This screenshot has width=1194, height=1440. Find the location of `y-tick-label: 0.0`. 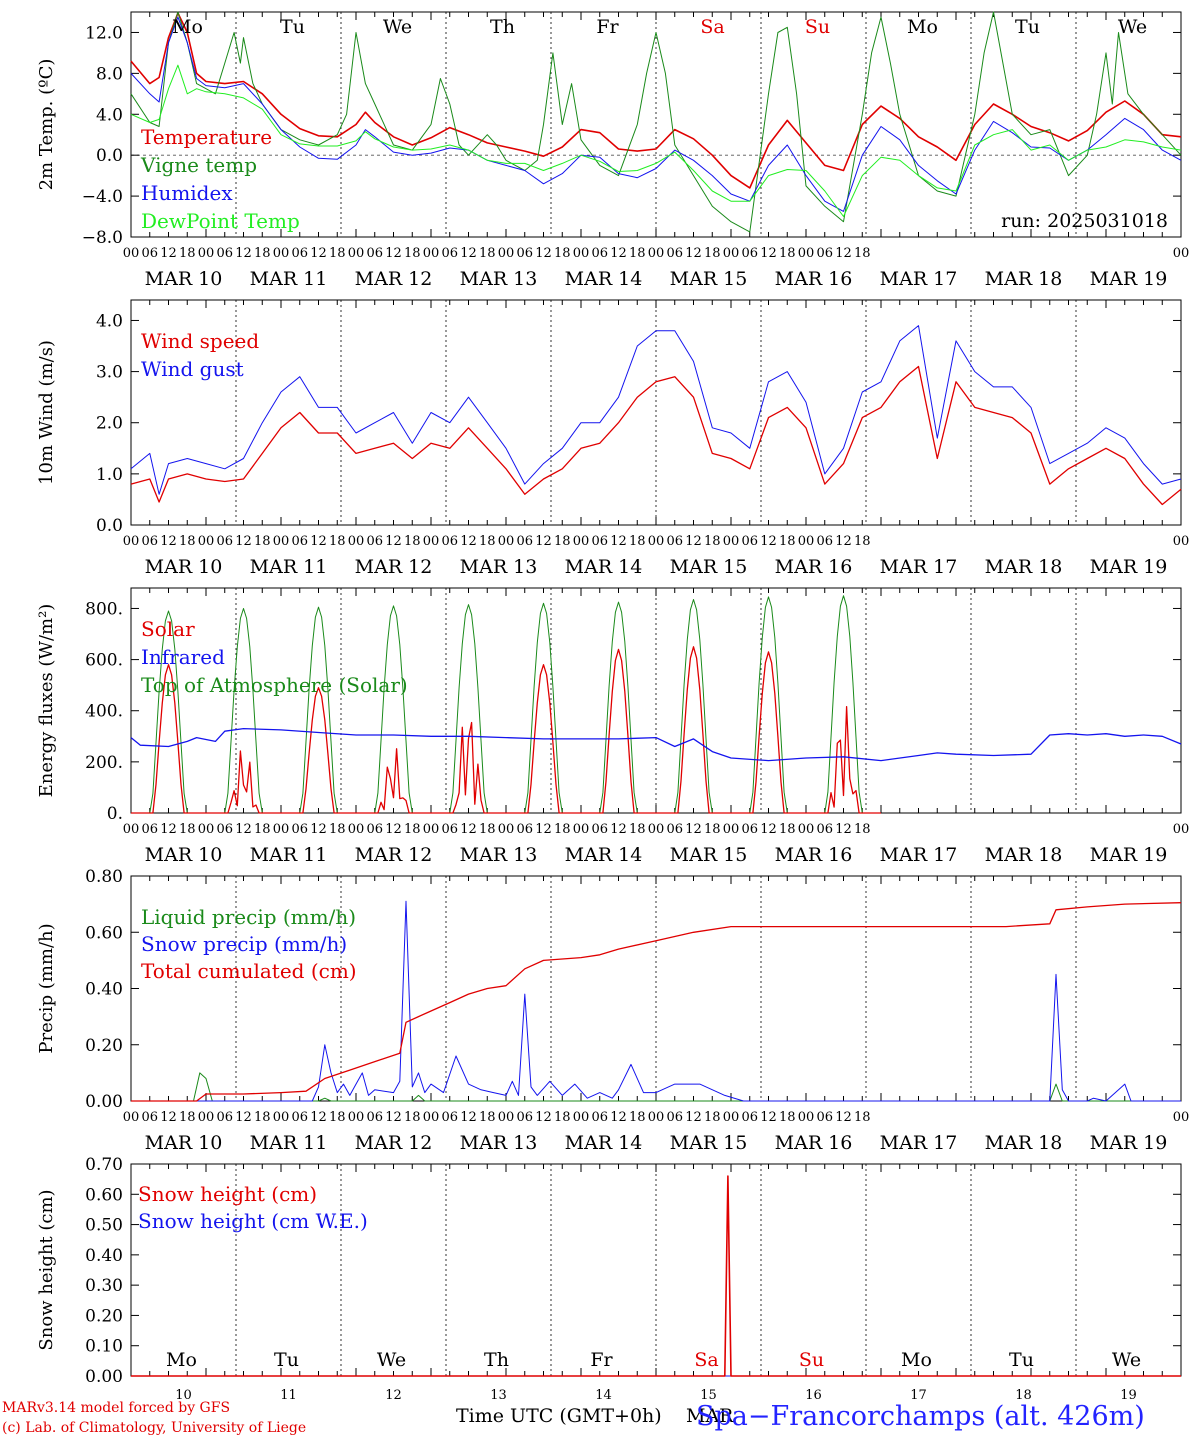

y-tick-label: 0.0 is located at coordinates (109, 526).